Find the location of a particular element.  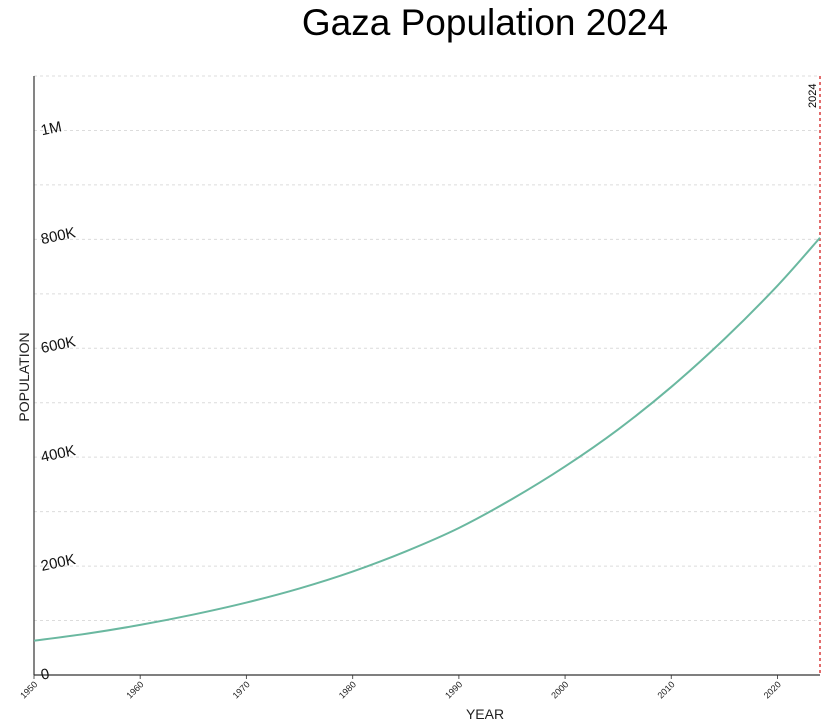

y-tick-label: 200K is located at coordinates (58, 563).